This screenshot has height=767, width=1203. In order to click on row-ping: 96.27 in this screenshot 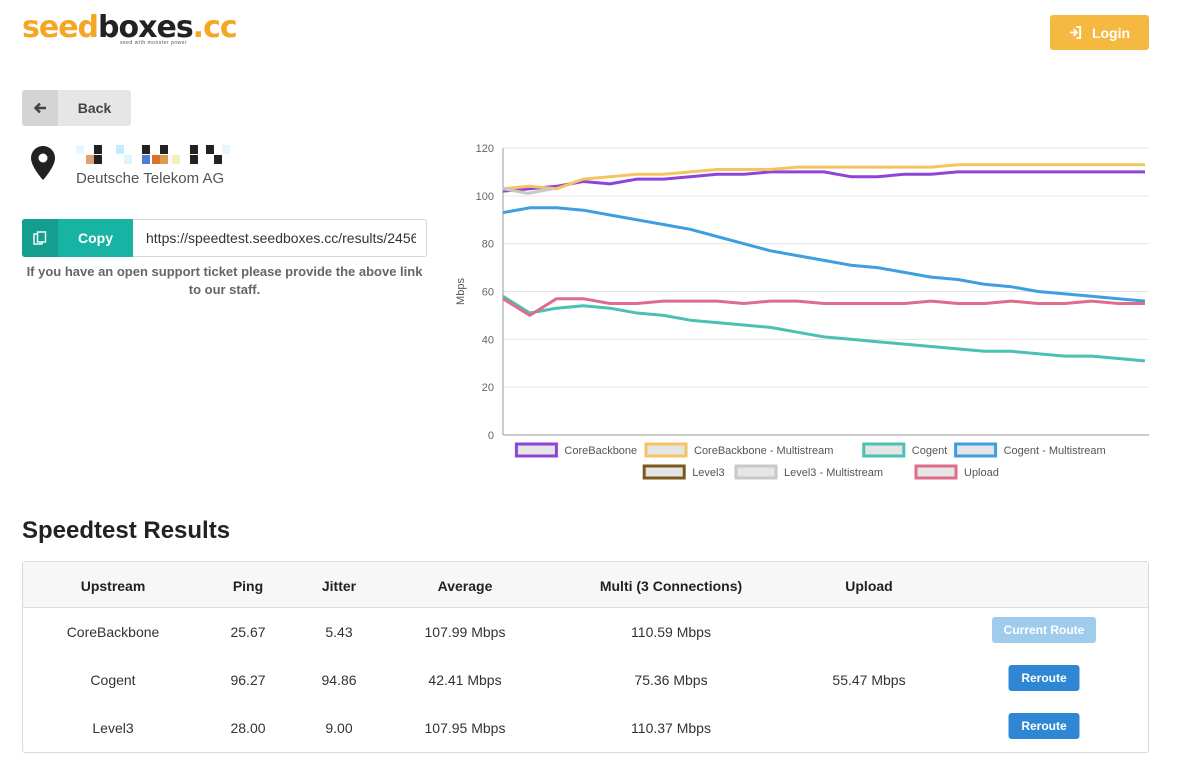, I will do `click(248, 680)`.